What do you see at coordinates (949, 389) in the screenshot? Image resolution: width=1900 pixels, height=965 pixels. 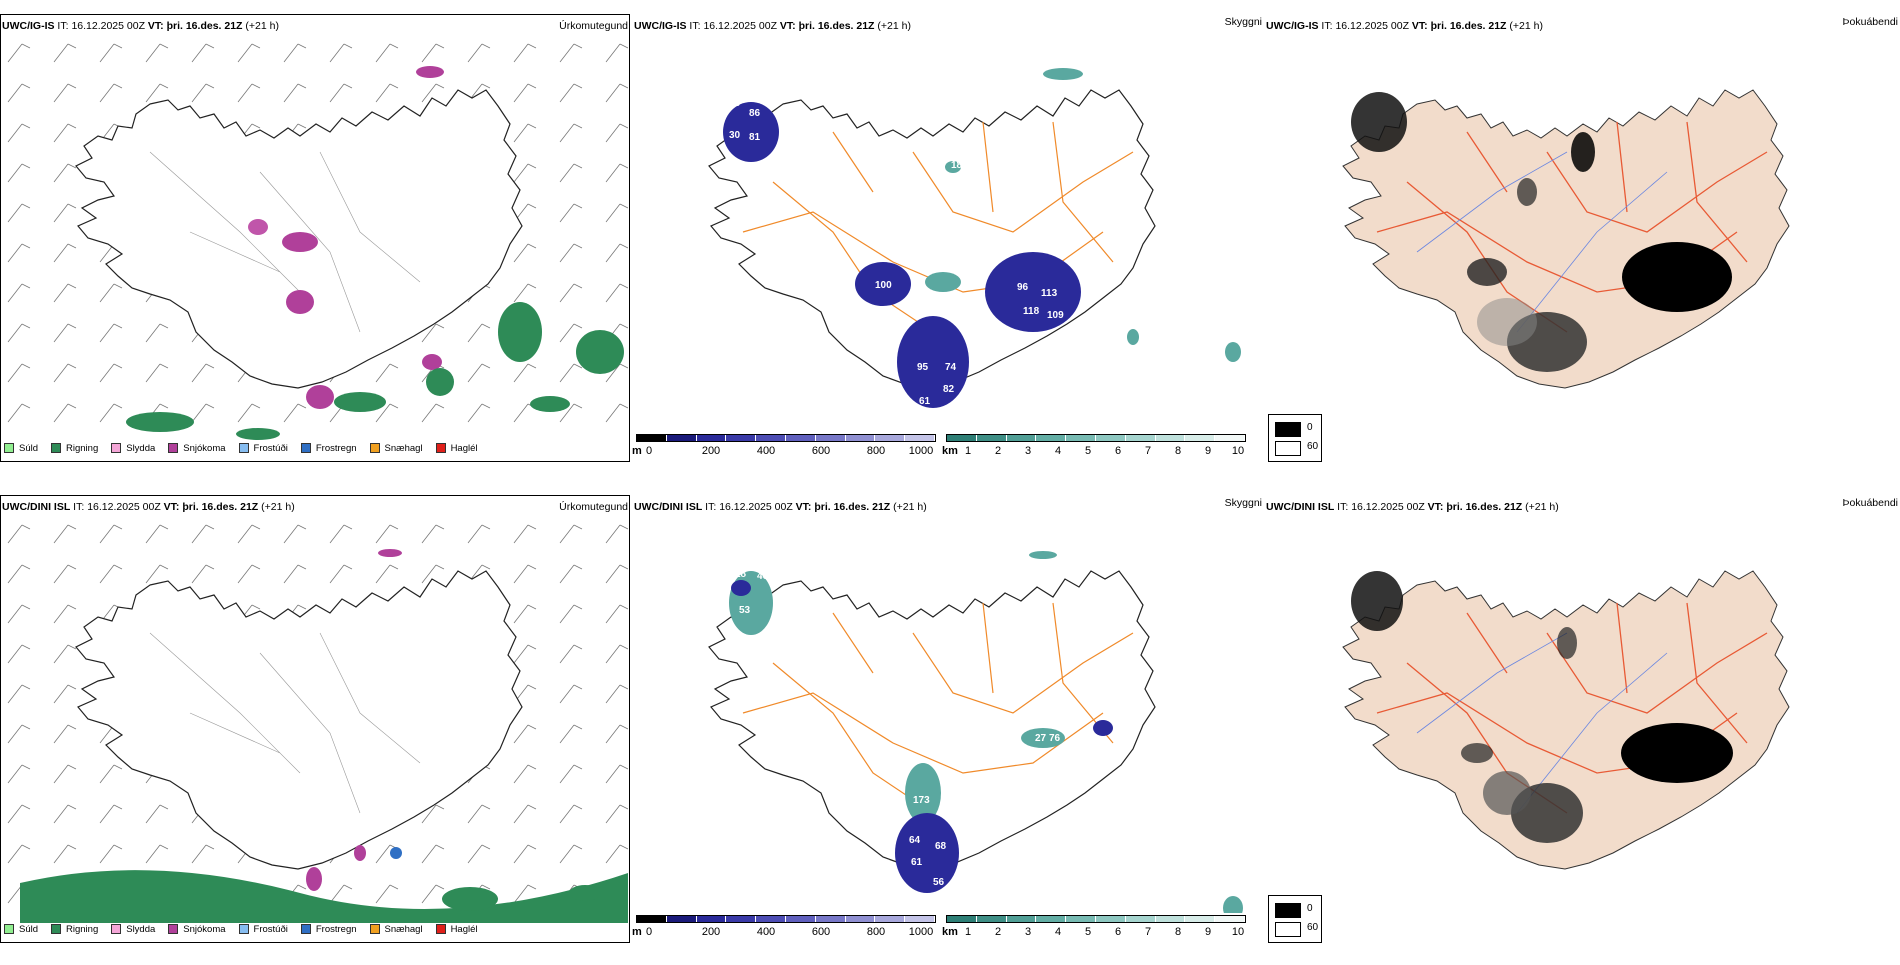 I see `snow-value: 82` at bounding box center [949, 389].